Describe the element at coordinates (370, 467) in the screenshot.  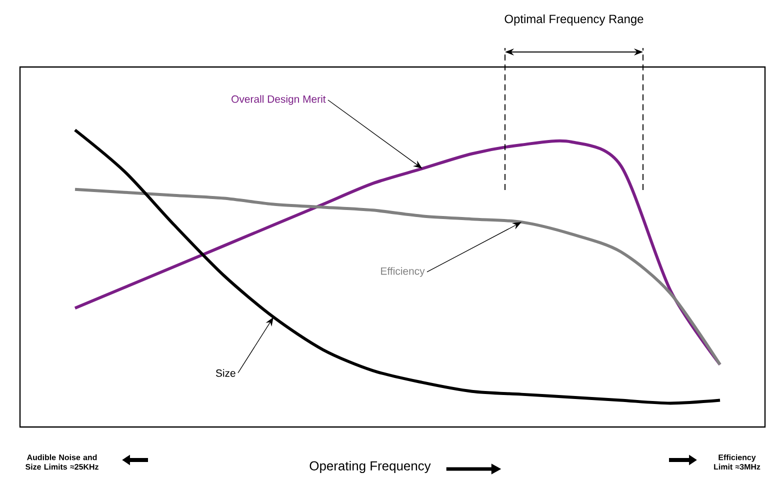
I see `x-axis-title: Operating Frequency` at that location.